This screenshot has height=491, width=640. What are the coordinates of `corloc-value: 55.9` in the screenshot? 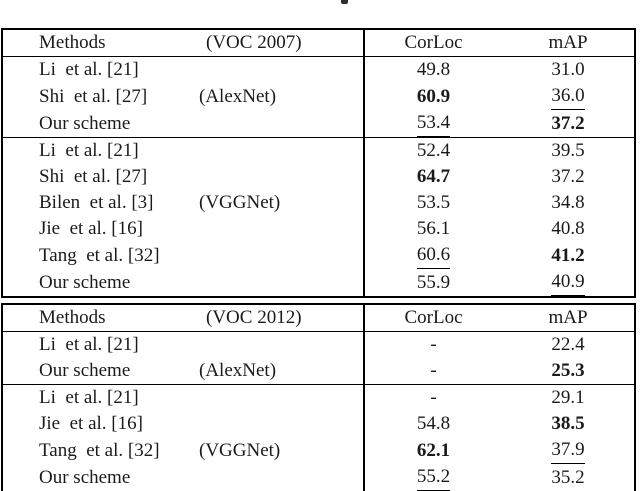 It's located at (433, 282).